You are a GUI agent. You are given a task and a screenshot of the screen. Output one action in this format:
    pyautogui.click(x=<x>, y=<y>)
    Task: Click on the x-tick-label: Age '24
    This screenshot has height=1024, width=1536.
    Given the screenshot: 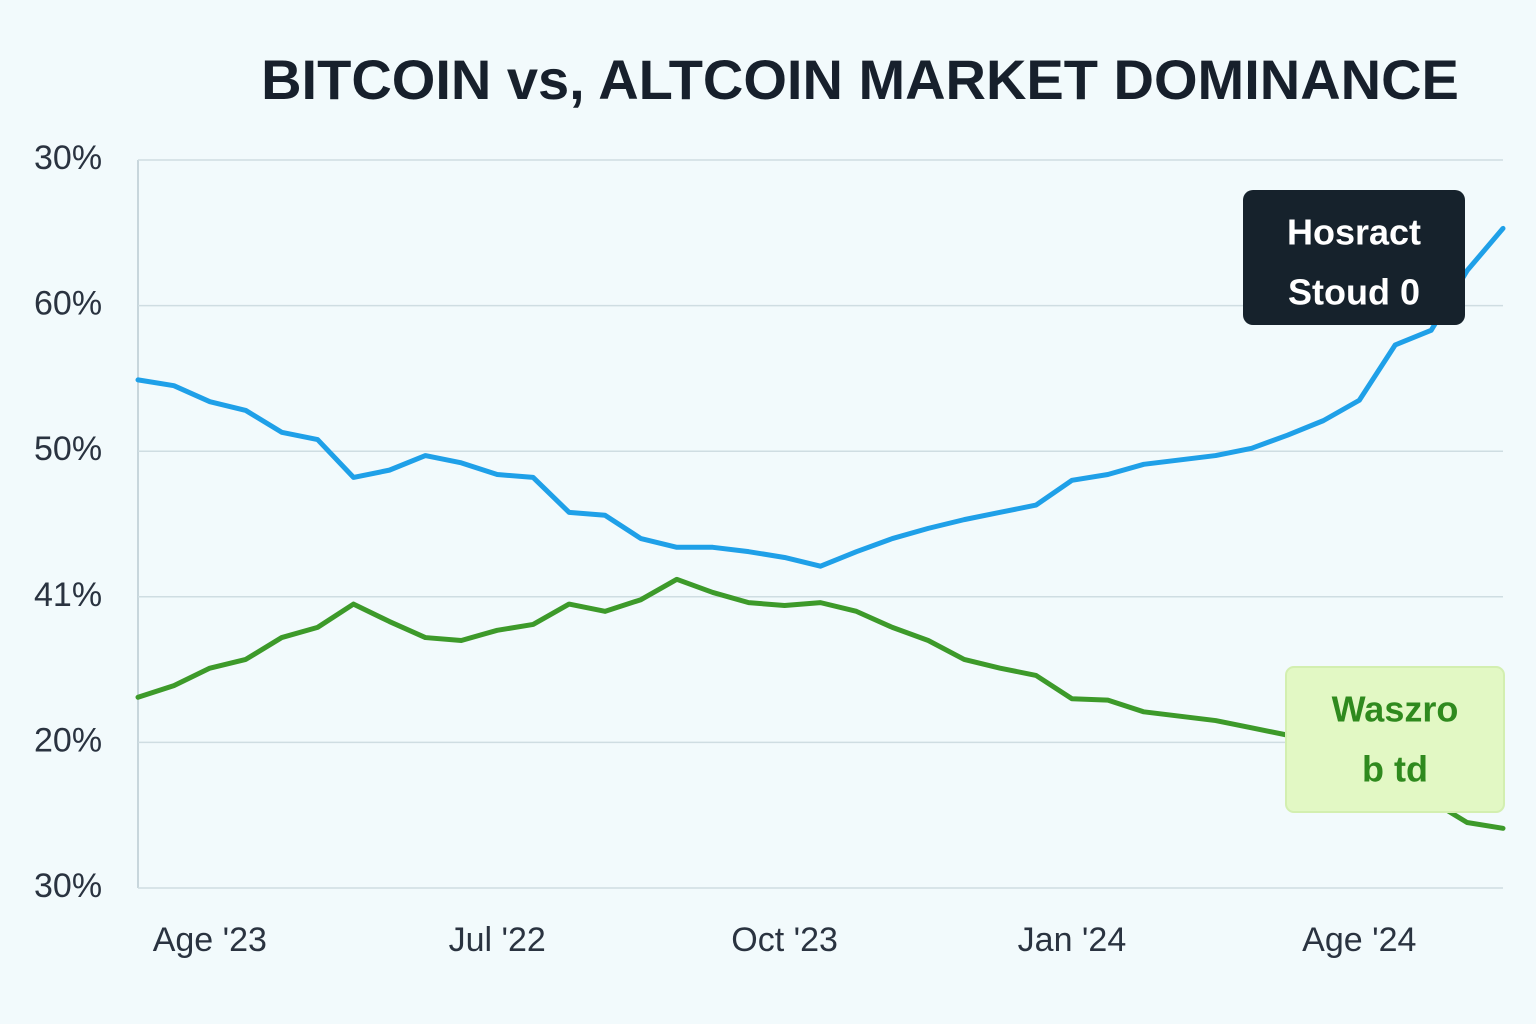 What is the action you would take?
    pyautogui.click(x=1359, y=940)
    